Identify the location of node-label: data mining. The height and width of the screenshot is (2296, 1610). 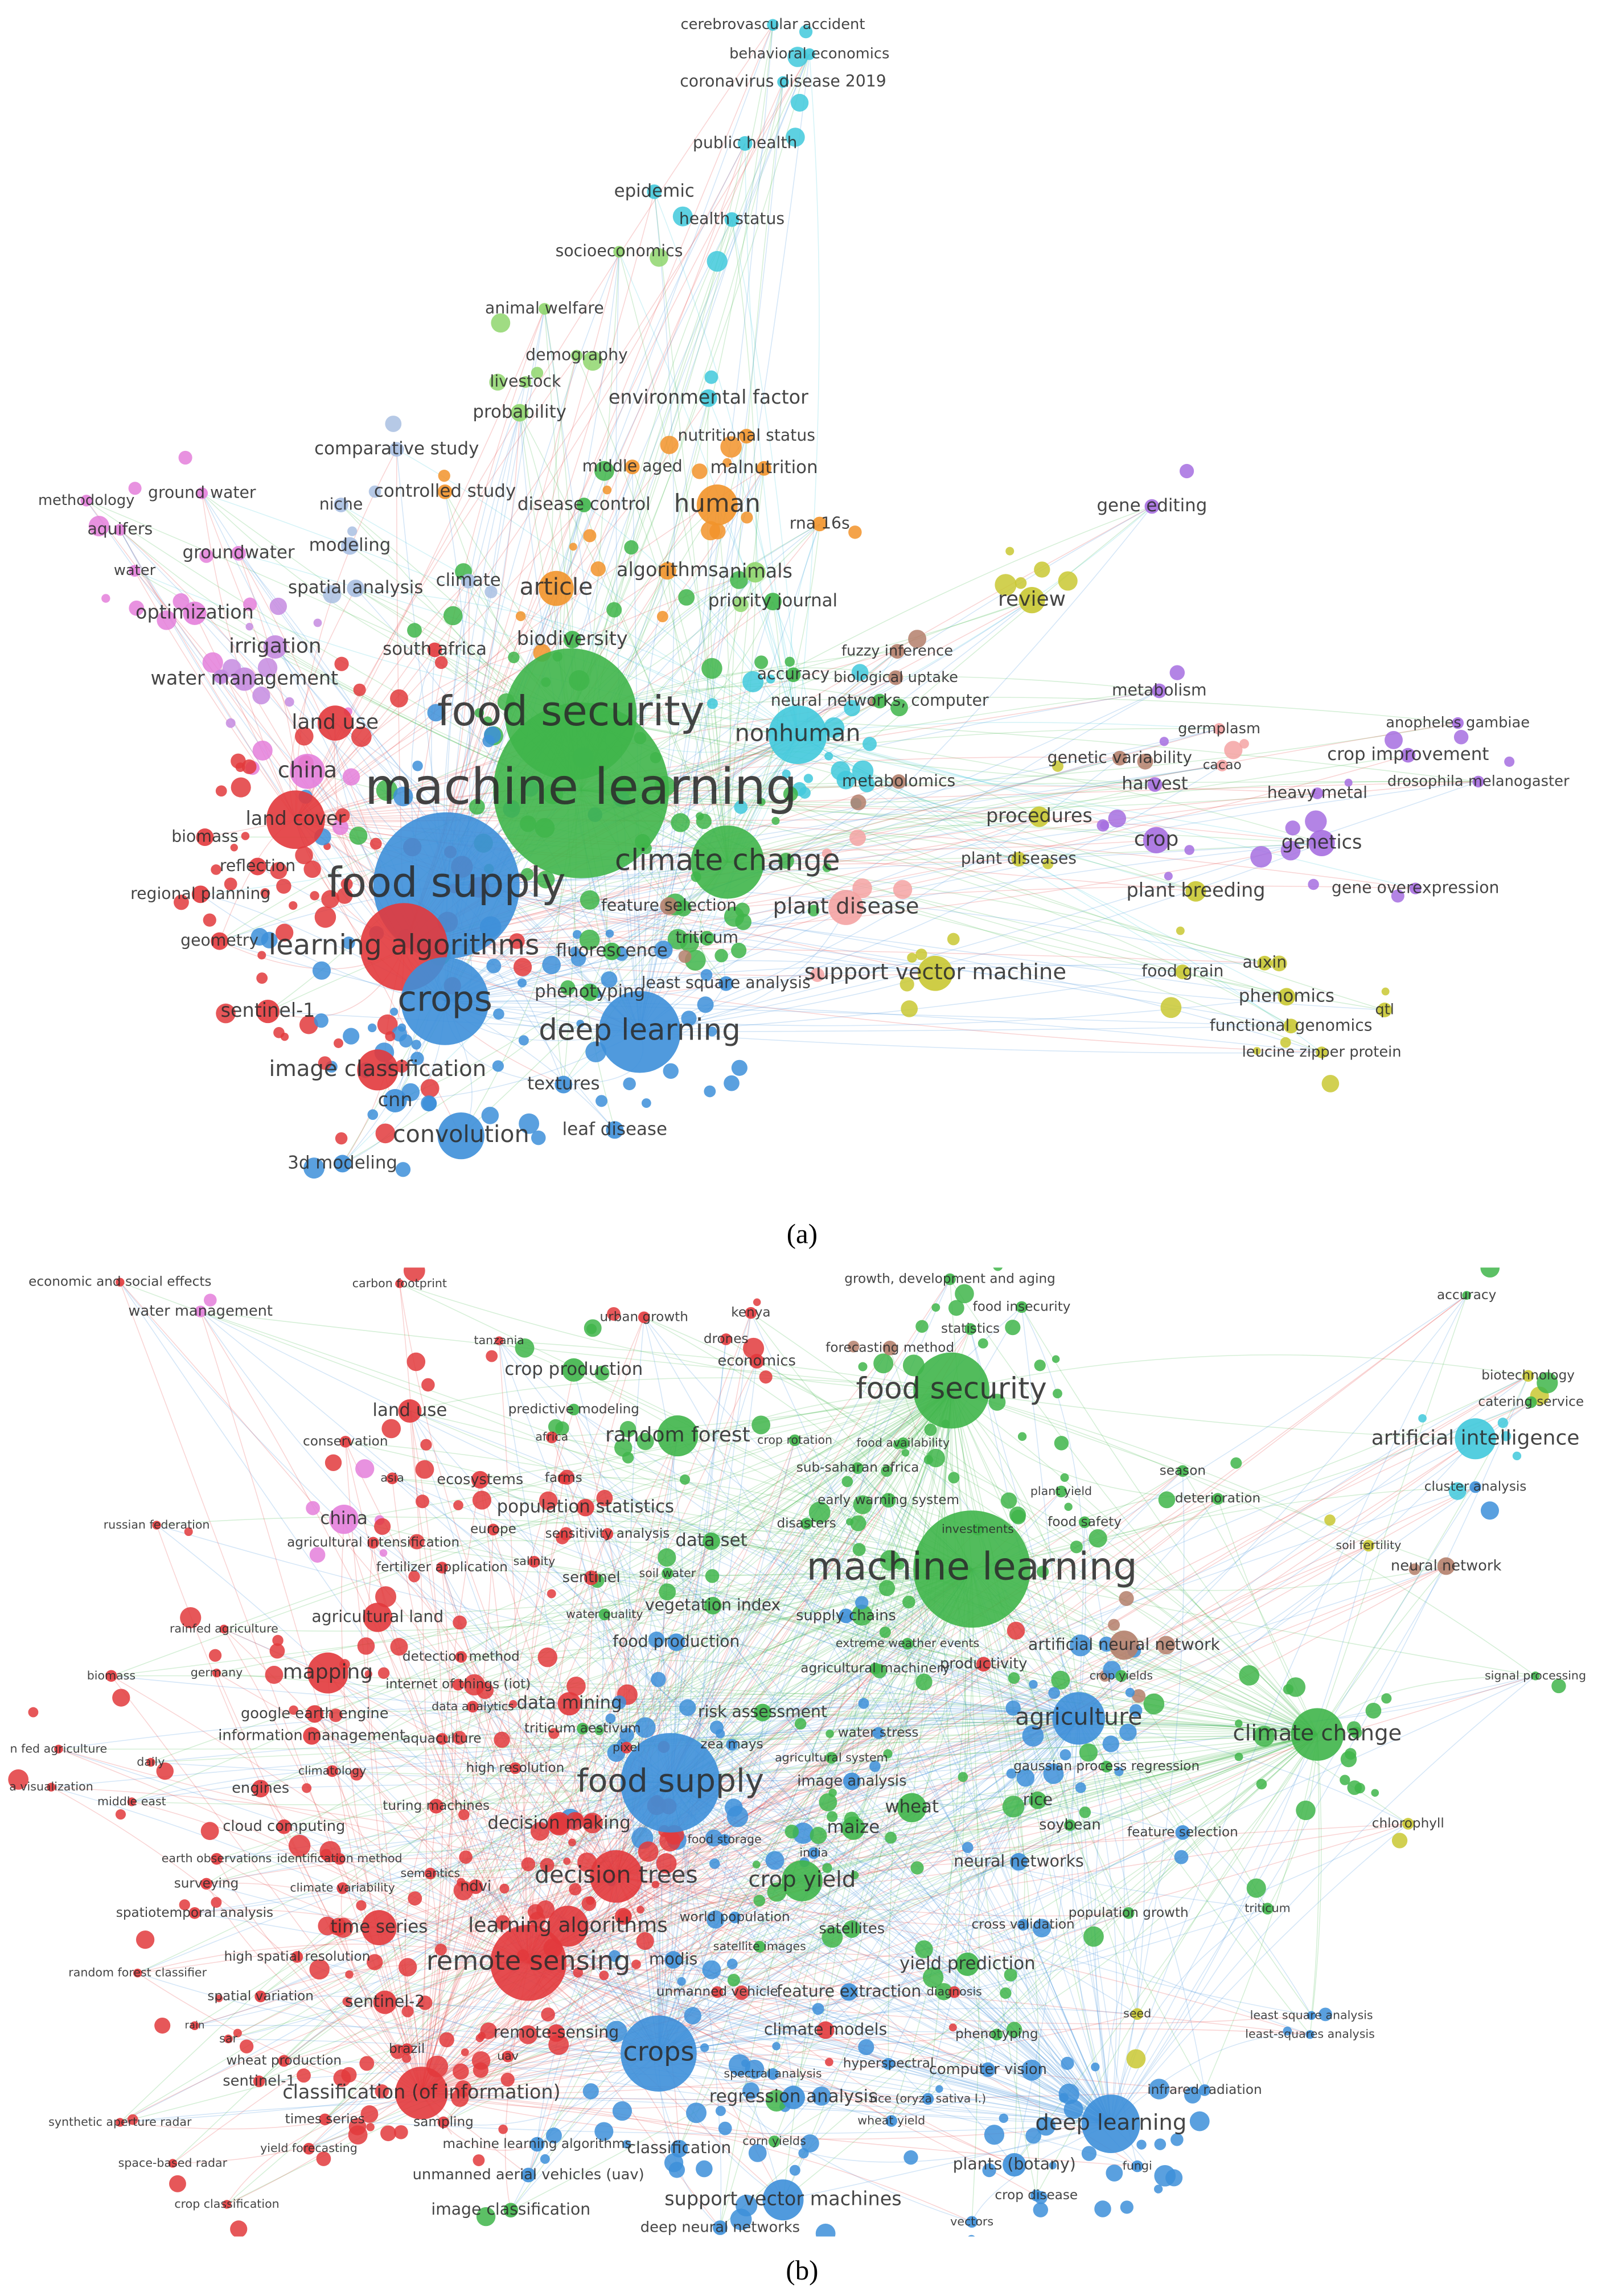
(569, 1703).